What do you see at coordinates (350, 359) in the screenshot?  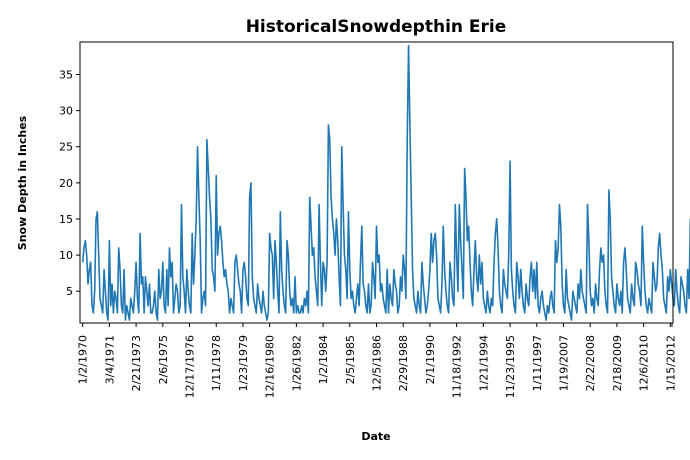 I see `x-tick-label-10: 2/5/1985` at bounding box center [350, 359].